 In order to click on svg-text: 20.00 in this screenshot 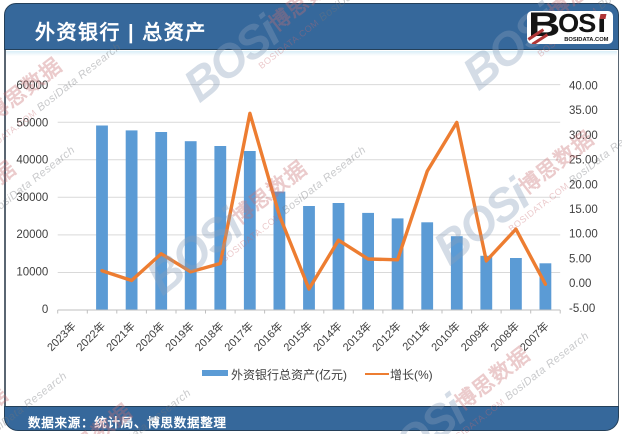, I will do `click(583, 185)`.